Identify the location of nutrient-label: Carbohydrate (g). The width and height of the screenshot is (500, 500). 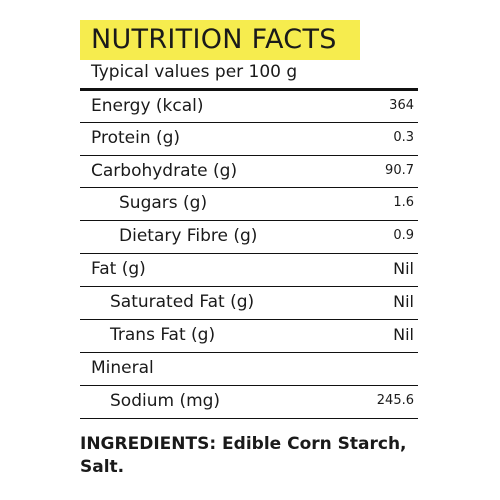
(164, 171).